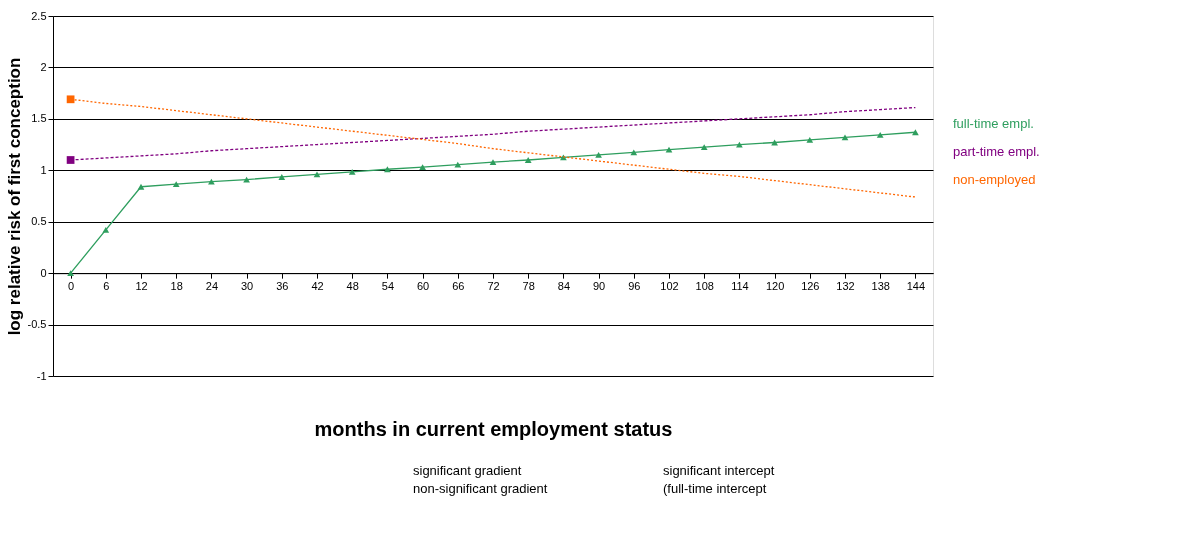 This screenshot has width=1193, height=542. Describe the element at coordinates (212, 285) in the screenshot. I see `x-tick-label: 24` at that location.